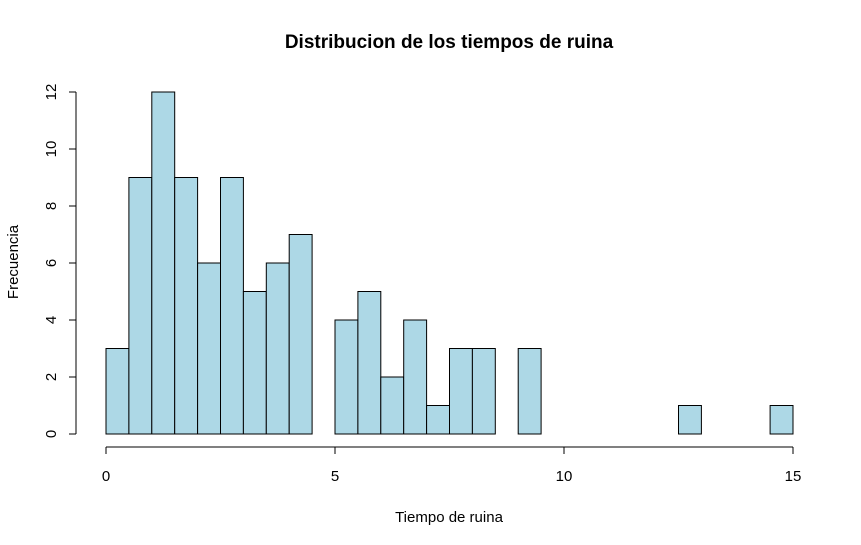 The height and width of the screenshot is (545, 861). I want to click on x-axis: 0 5 10 15, so click(452, 465).